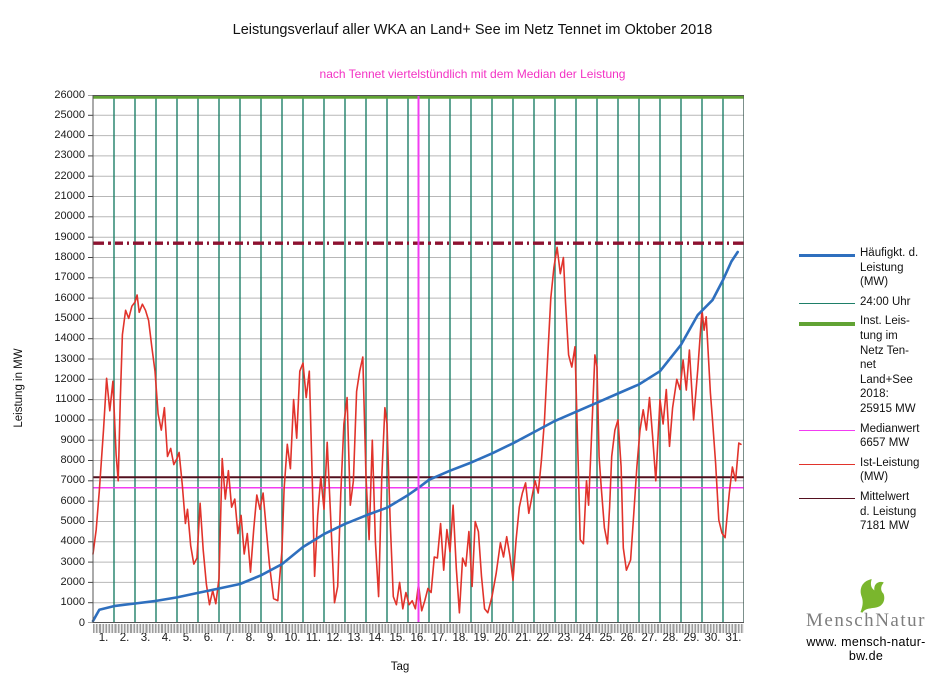 The image size is (945, 680). I want to click on legend-item-haeufigkeit: Häufigkt. d. Leistung (MW), so click(871, 268).